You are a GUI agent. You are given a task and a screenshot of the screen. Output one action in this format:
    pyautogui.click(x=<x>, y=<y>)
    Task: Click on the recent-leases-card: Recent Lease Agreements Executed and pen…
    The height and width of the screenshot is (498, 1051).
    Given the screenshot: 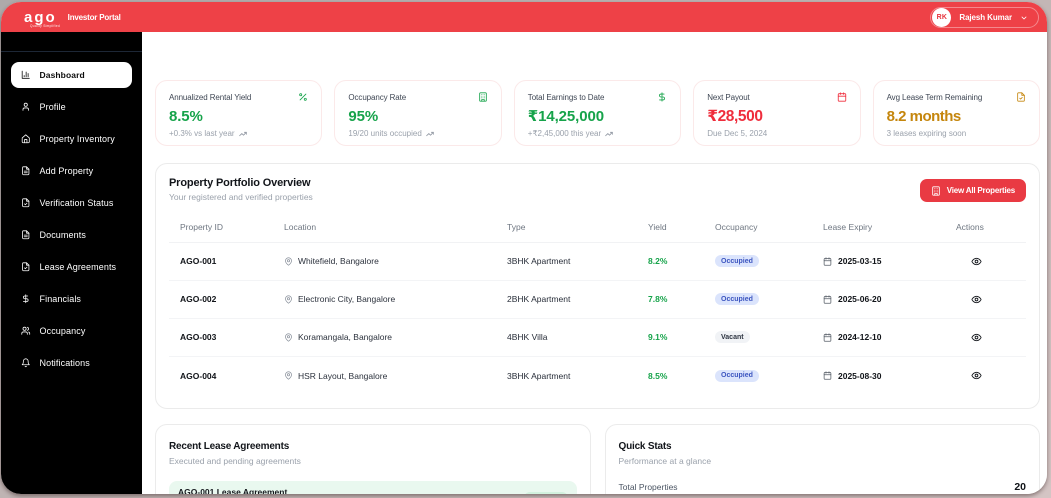 What is the action you would take?
    pyautogui.click(x=373, y=459)
    